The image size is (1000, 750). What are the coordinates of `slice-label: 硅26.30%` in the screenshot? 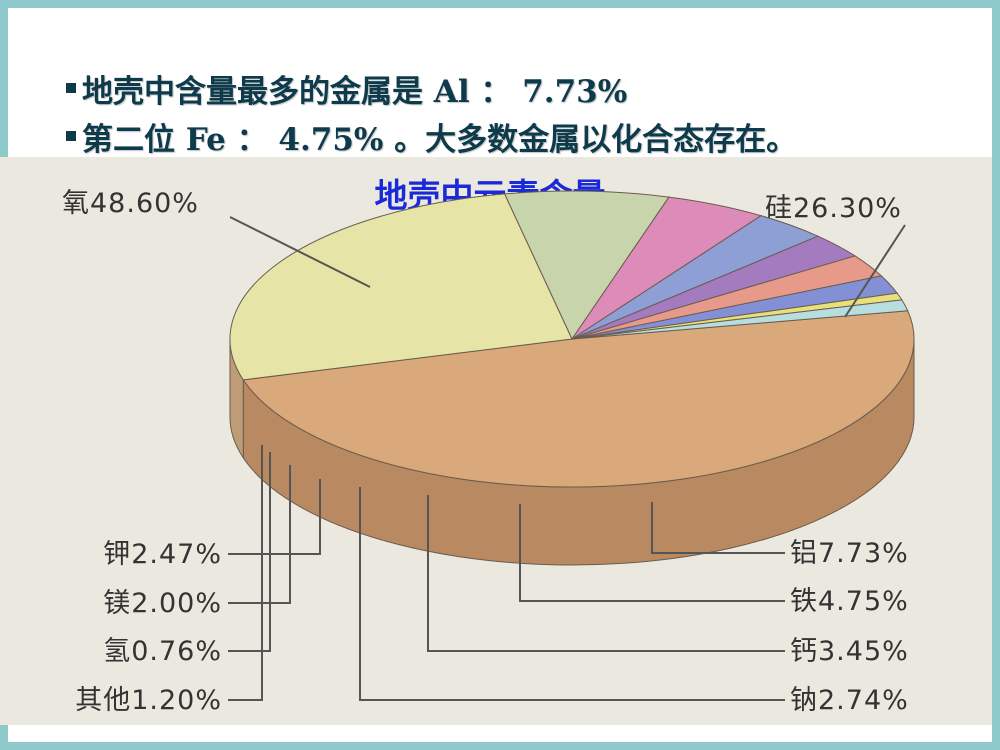 It's located at (833, 208).